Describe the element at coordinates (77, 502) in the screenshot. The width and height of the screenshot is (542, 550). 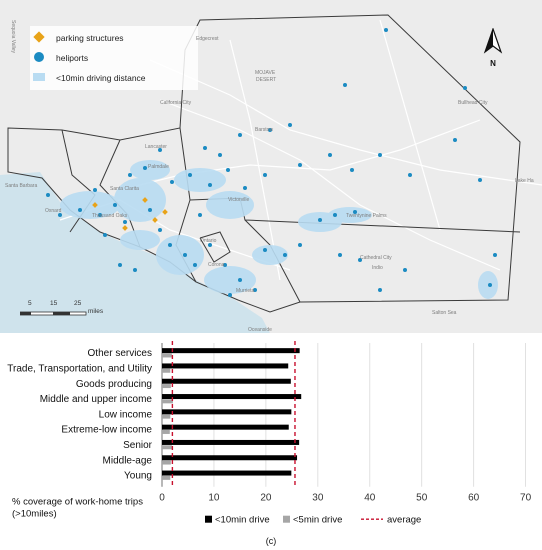
I see `x-axis-label: % coverage of work-home trips` at that location.